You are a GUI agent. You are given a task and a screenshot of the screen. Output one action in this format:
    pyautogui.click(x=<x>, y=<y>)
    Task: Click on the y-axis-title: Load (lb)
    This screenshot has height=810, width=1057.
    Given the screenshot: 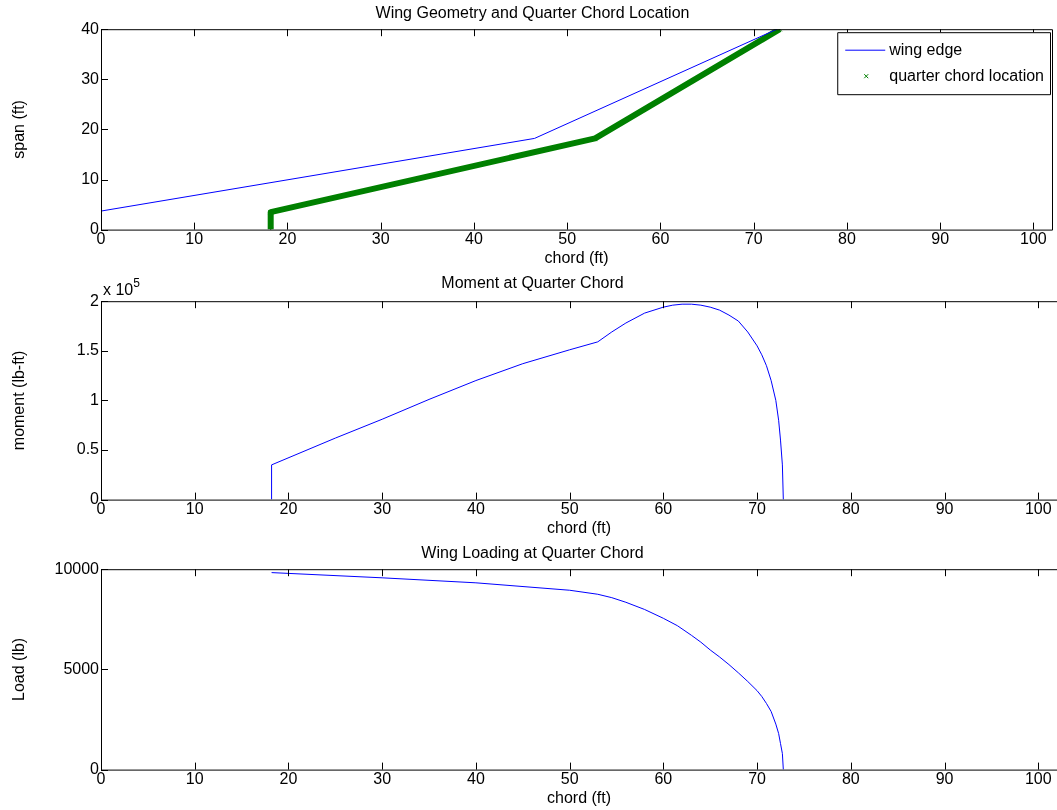 What is the action you would take?
    pyautogui.click(x=19, y=669)
    